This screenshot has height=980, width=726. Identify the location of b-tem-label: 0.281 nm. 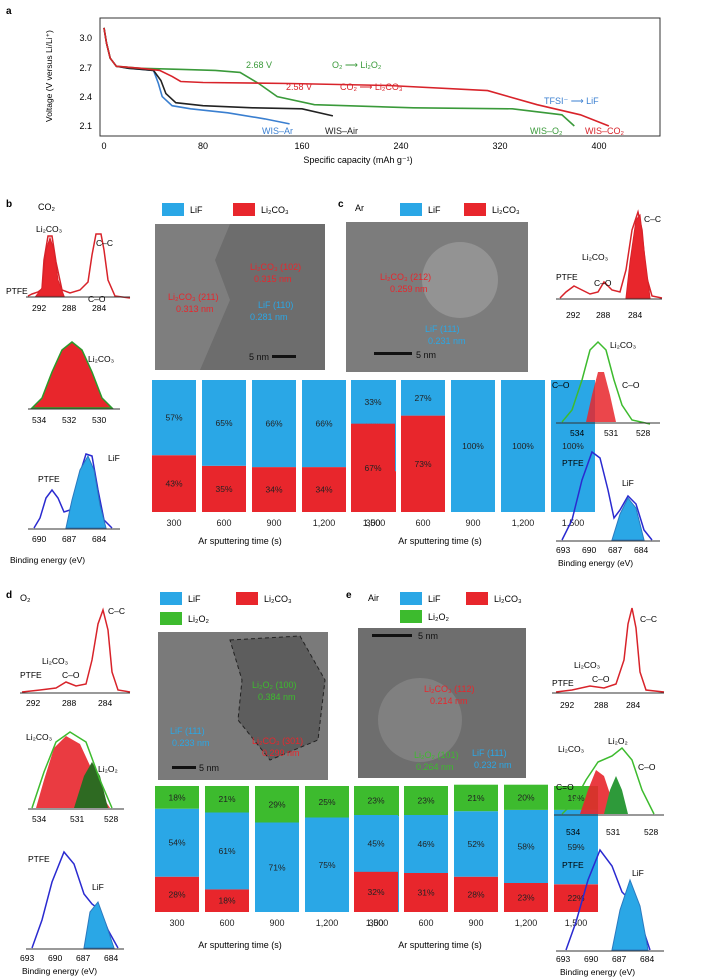
(269, 317).